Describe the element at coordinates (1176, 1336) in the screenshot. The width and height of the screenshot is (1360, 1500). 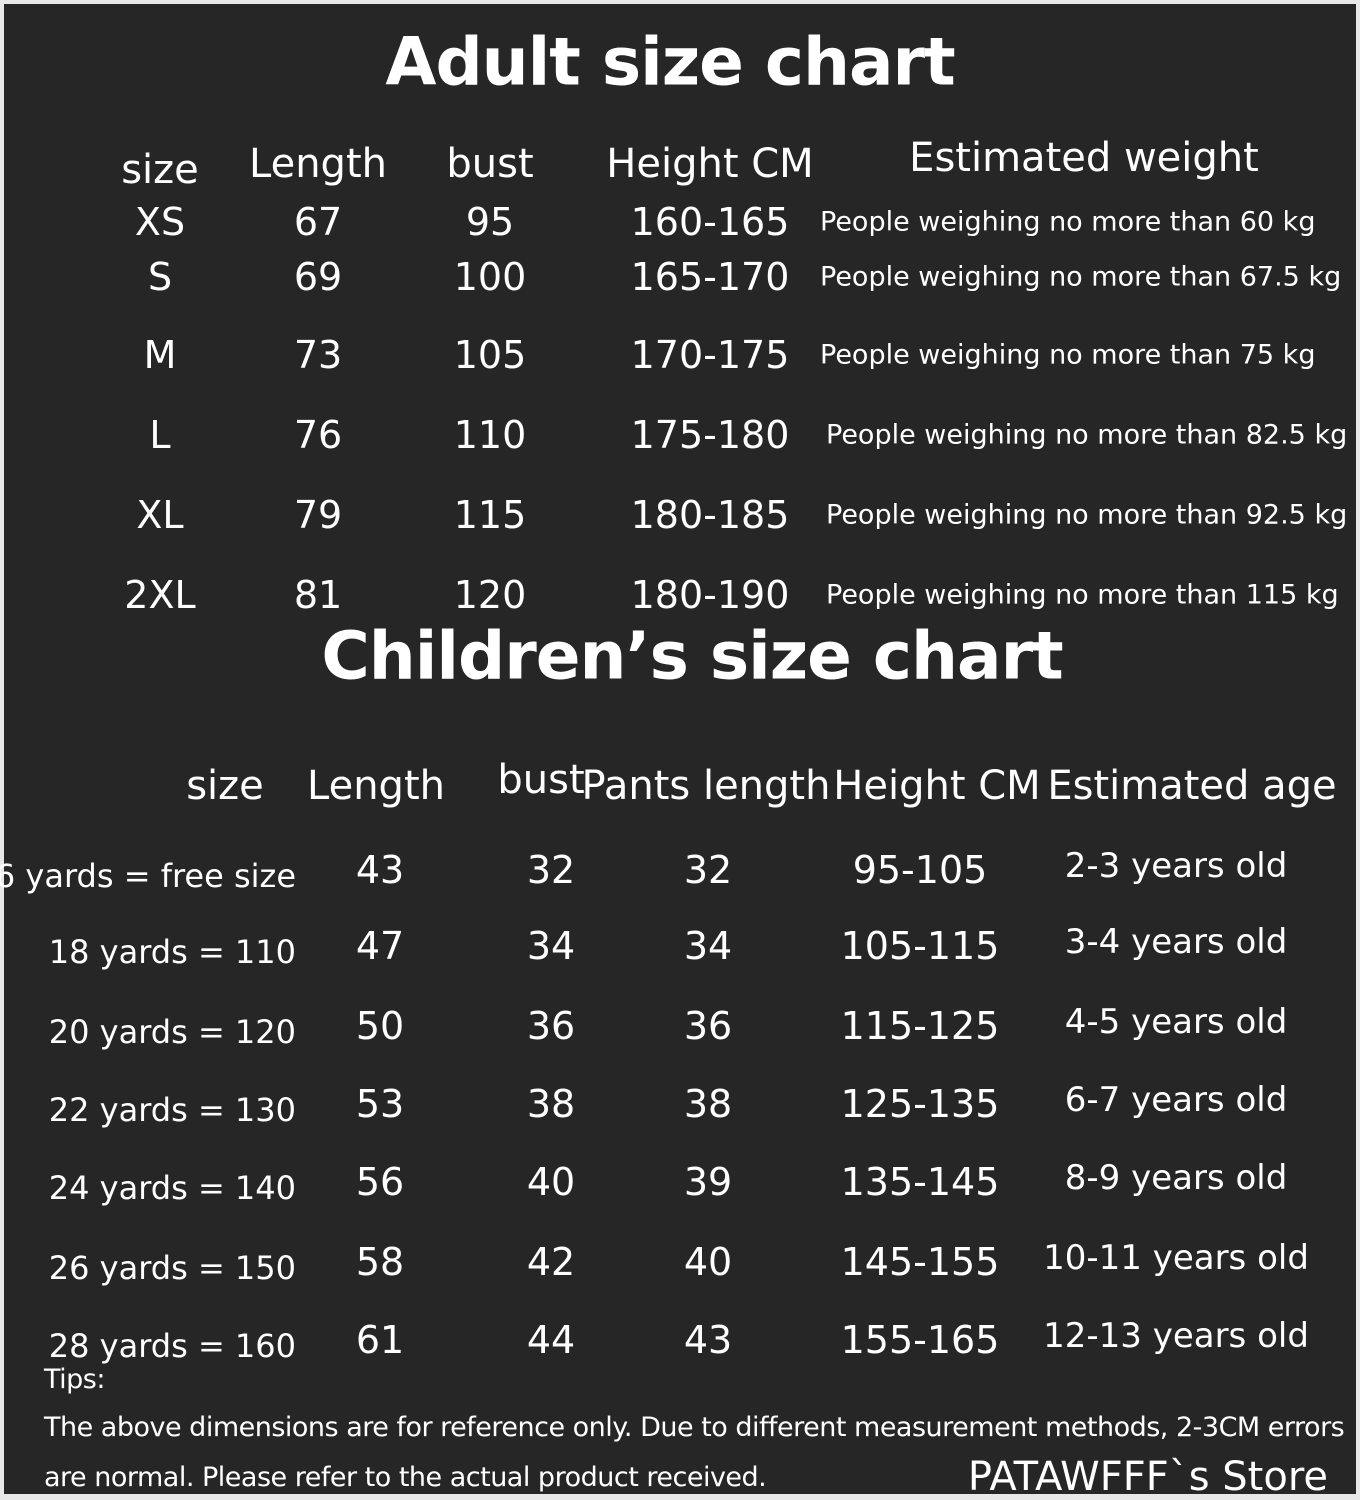
I see `children-cell-age: 12-13 years old` at that location.